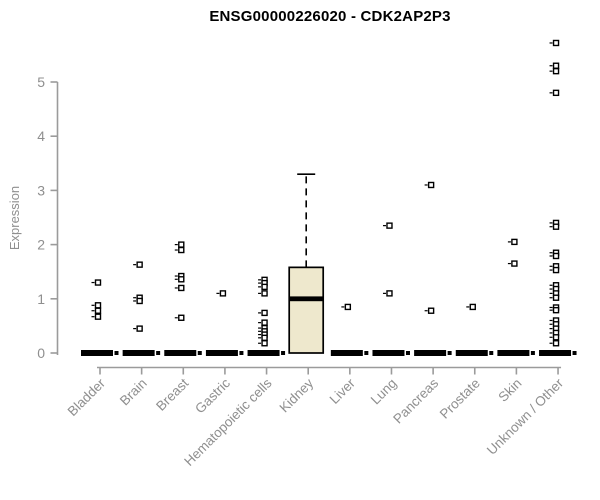 This screenshot has width=600, height=500. I want to click on category-group-hematopoietic-cells, so click(266, 316).